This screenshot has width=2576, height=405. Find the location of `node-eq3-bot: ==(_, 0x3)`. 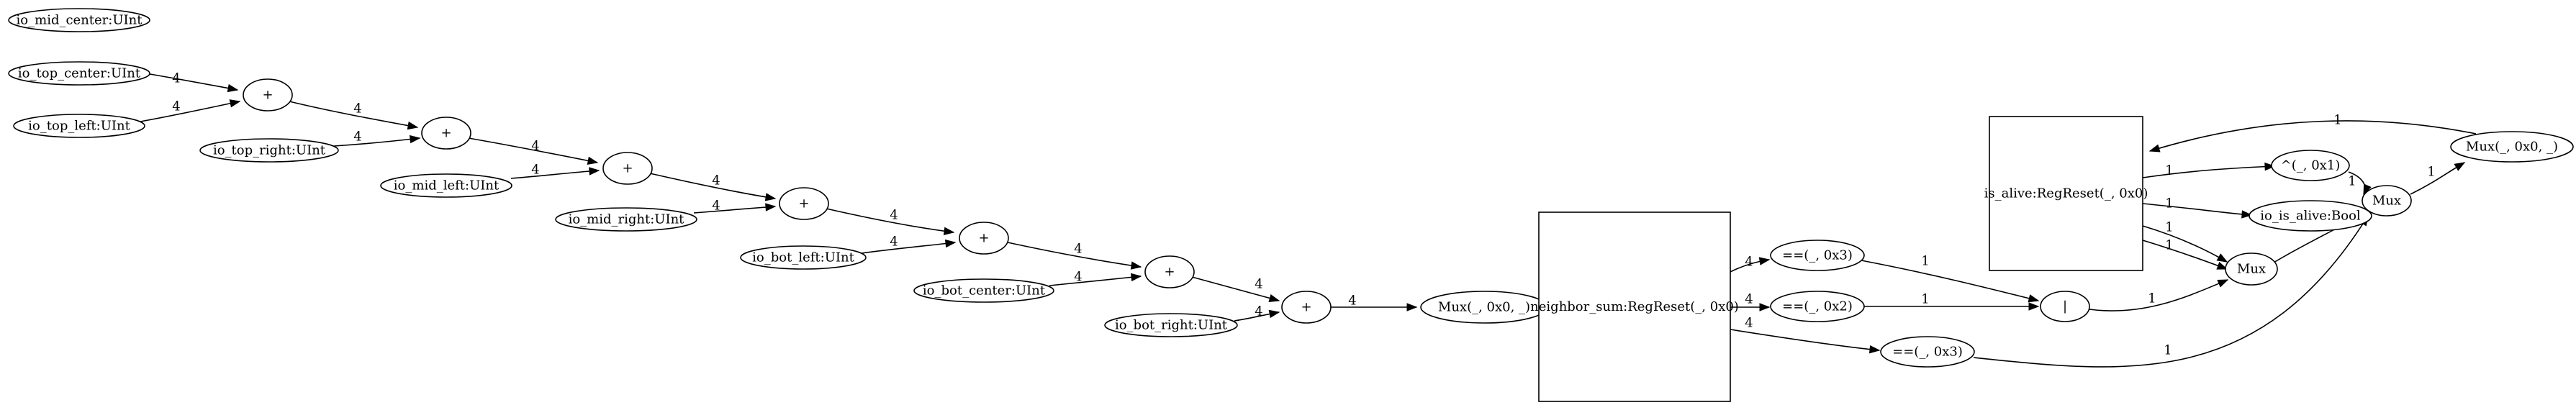

node-eq3-bot: ==(_, 0x3) is located at coordinates (1928, 352).